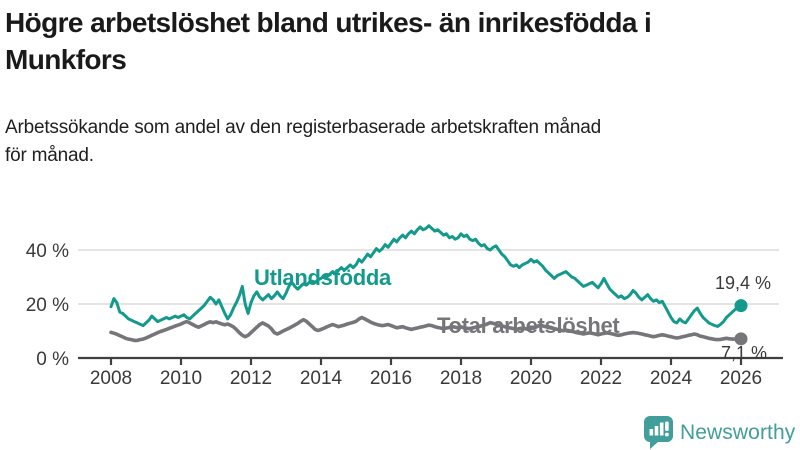  I want to click on newsworthy-logo: Newsworthy, so click(719, 432).